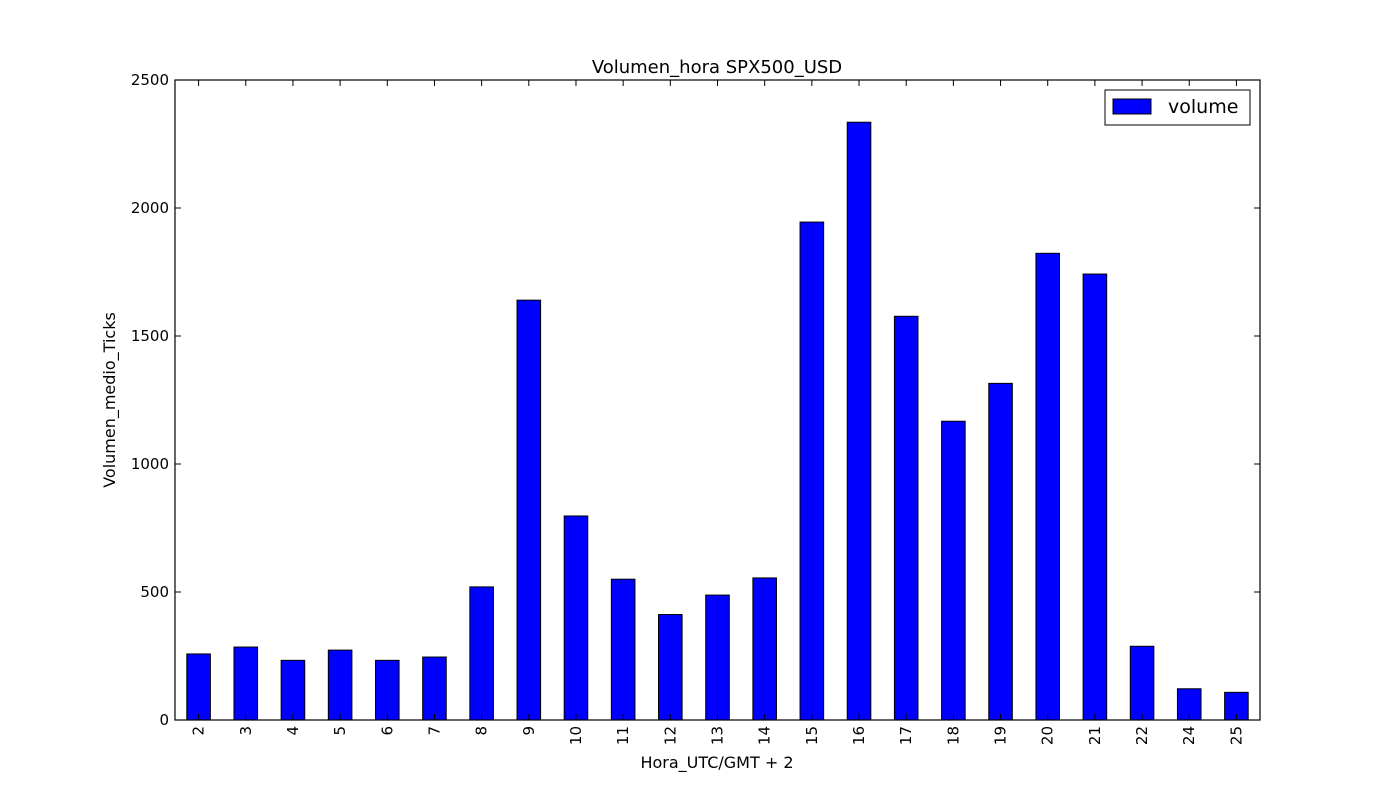 The width and height of the screenshot is (1400, 800). I want to click on x-tick-label-8: 8, so click(482, 731).